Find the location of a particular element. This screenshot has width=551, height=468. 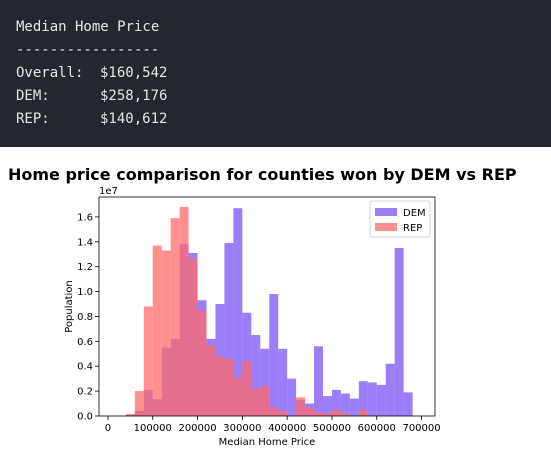

output-line-overall: Overall: $160,542 is located at coordinates (91, 73).